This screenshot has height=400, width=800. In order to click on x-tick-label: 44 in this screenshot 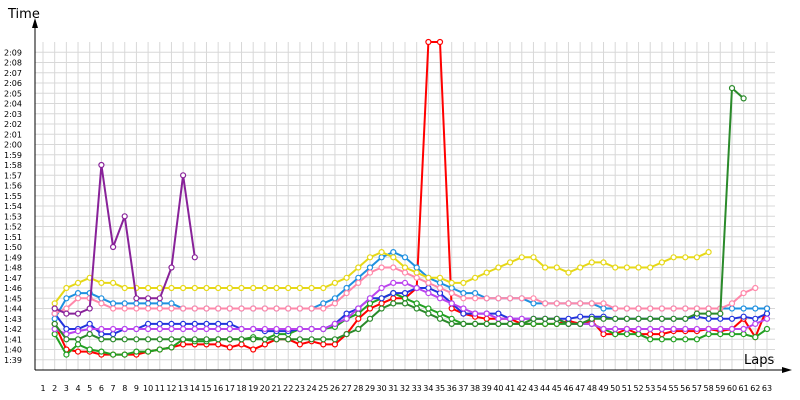, I will do `click(545, 388)`.